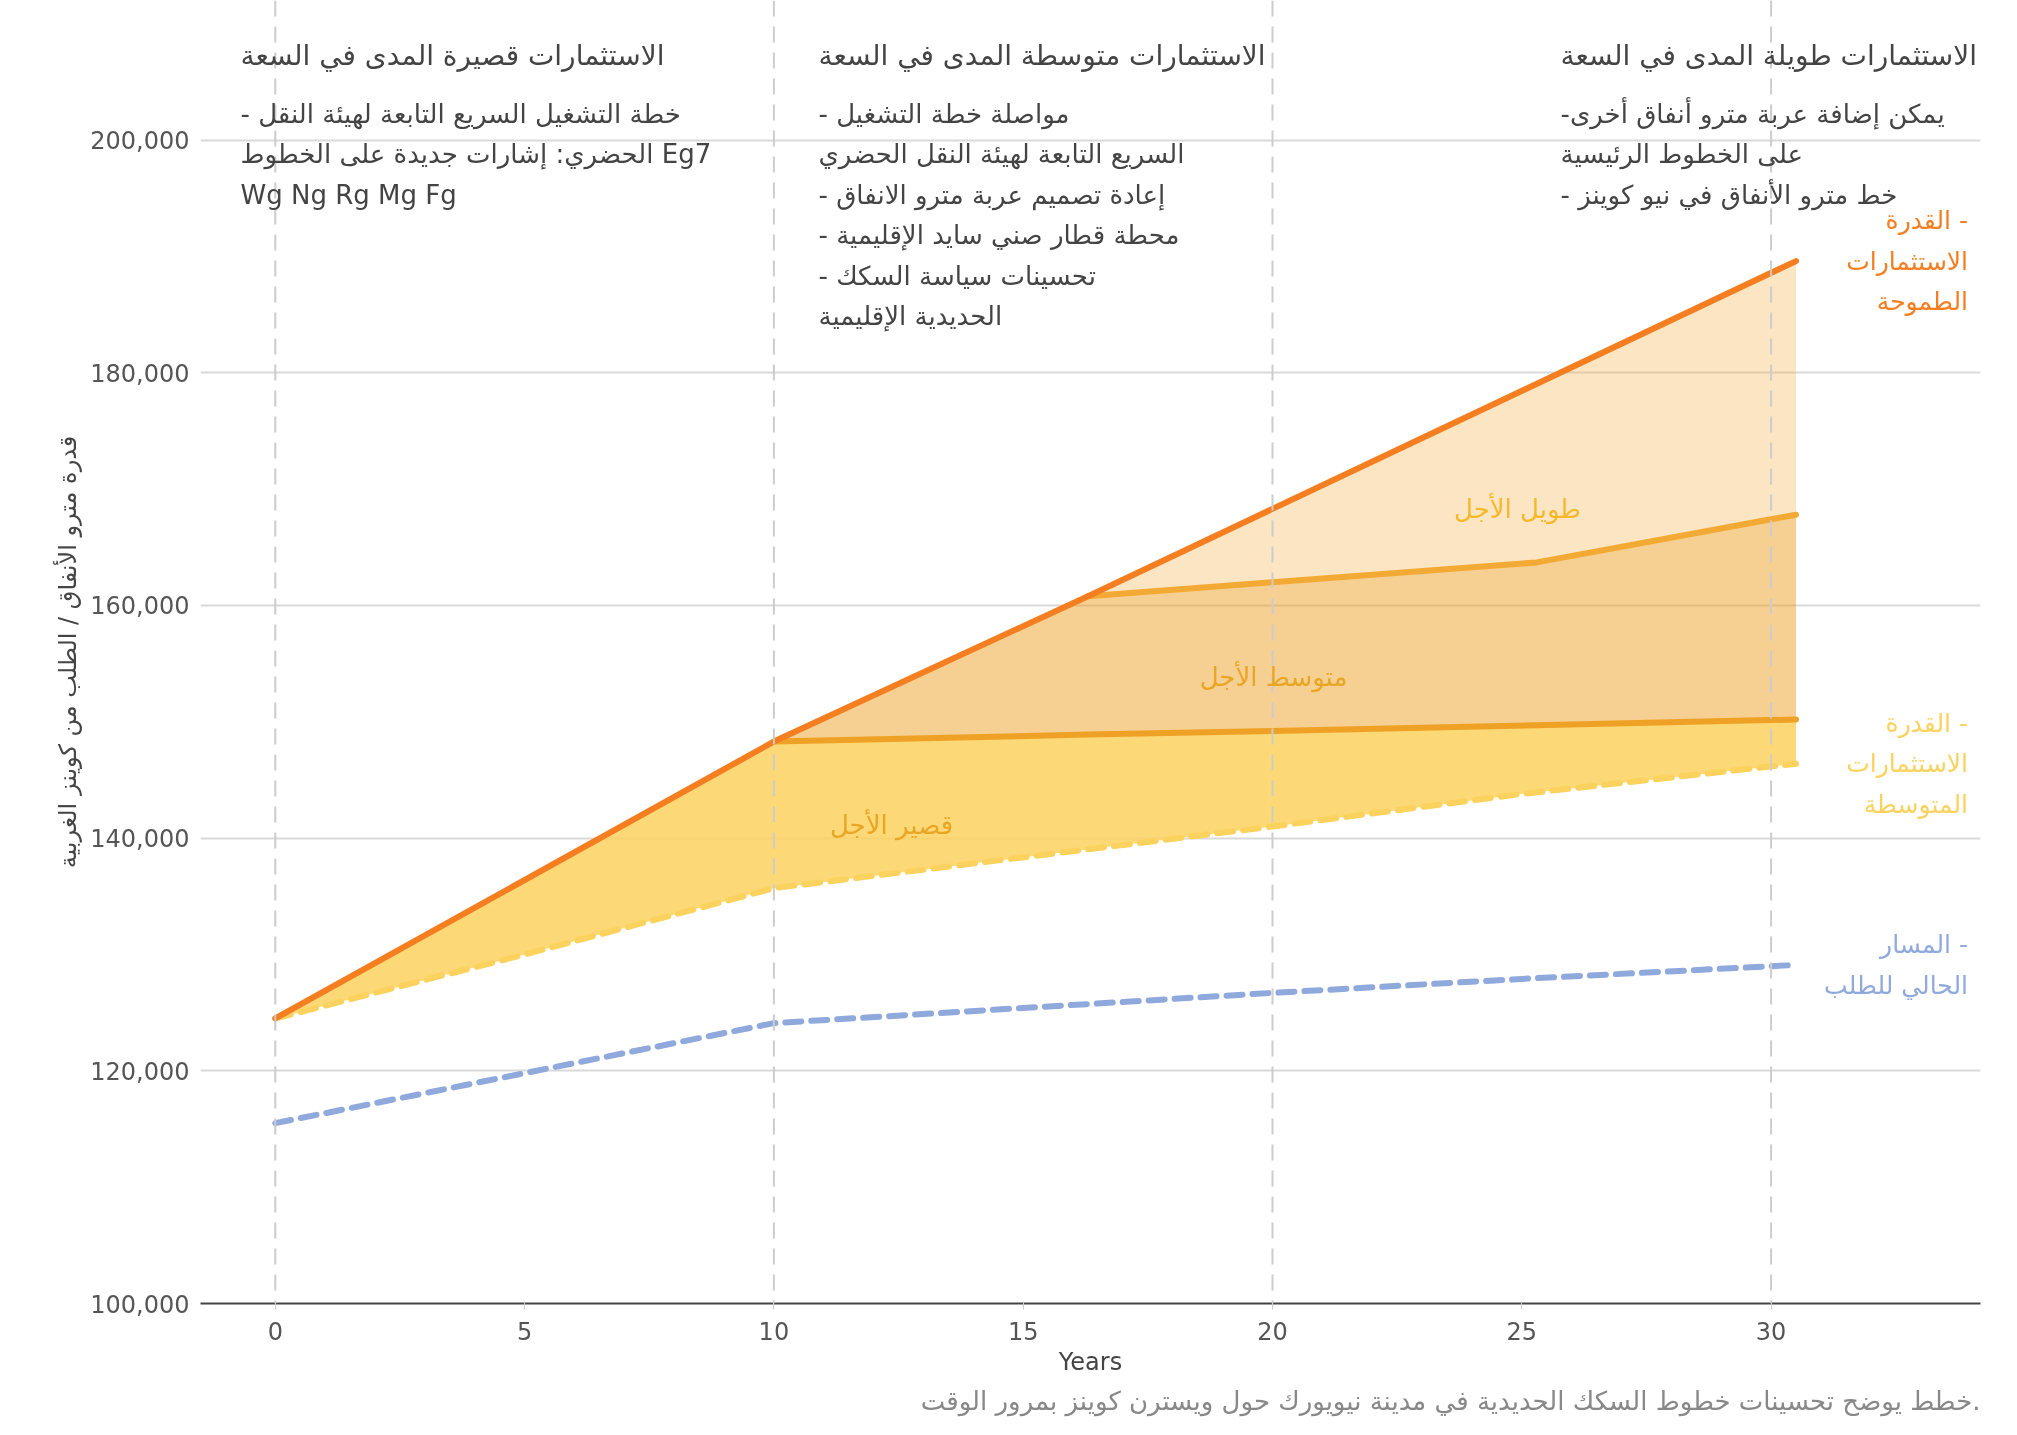  I want to click on y-axis-title: قدرة مترو الأنفاق / الطلب من كوينز الغربية, so click(68, 652).